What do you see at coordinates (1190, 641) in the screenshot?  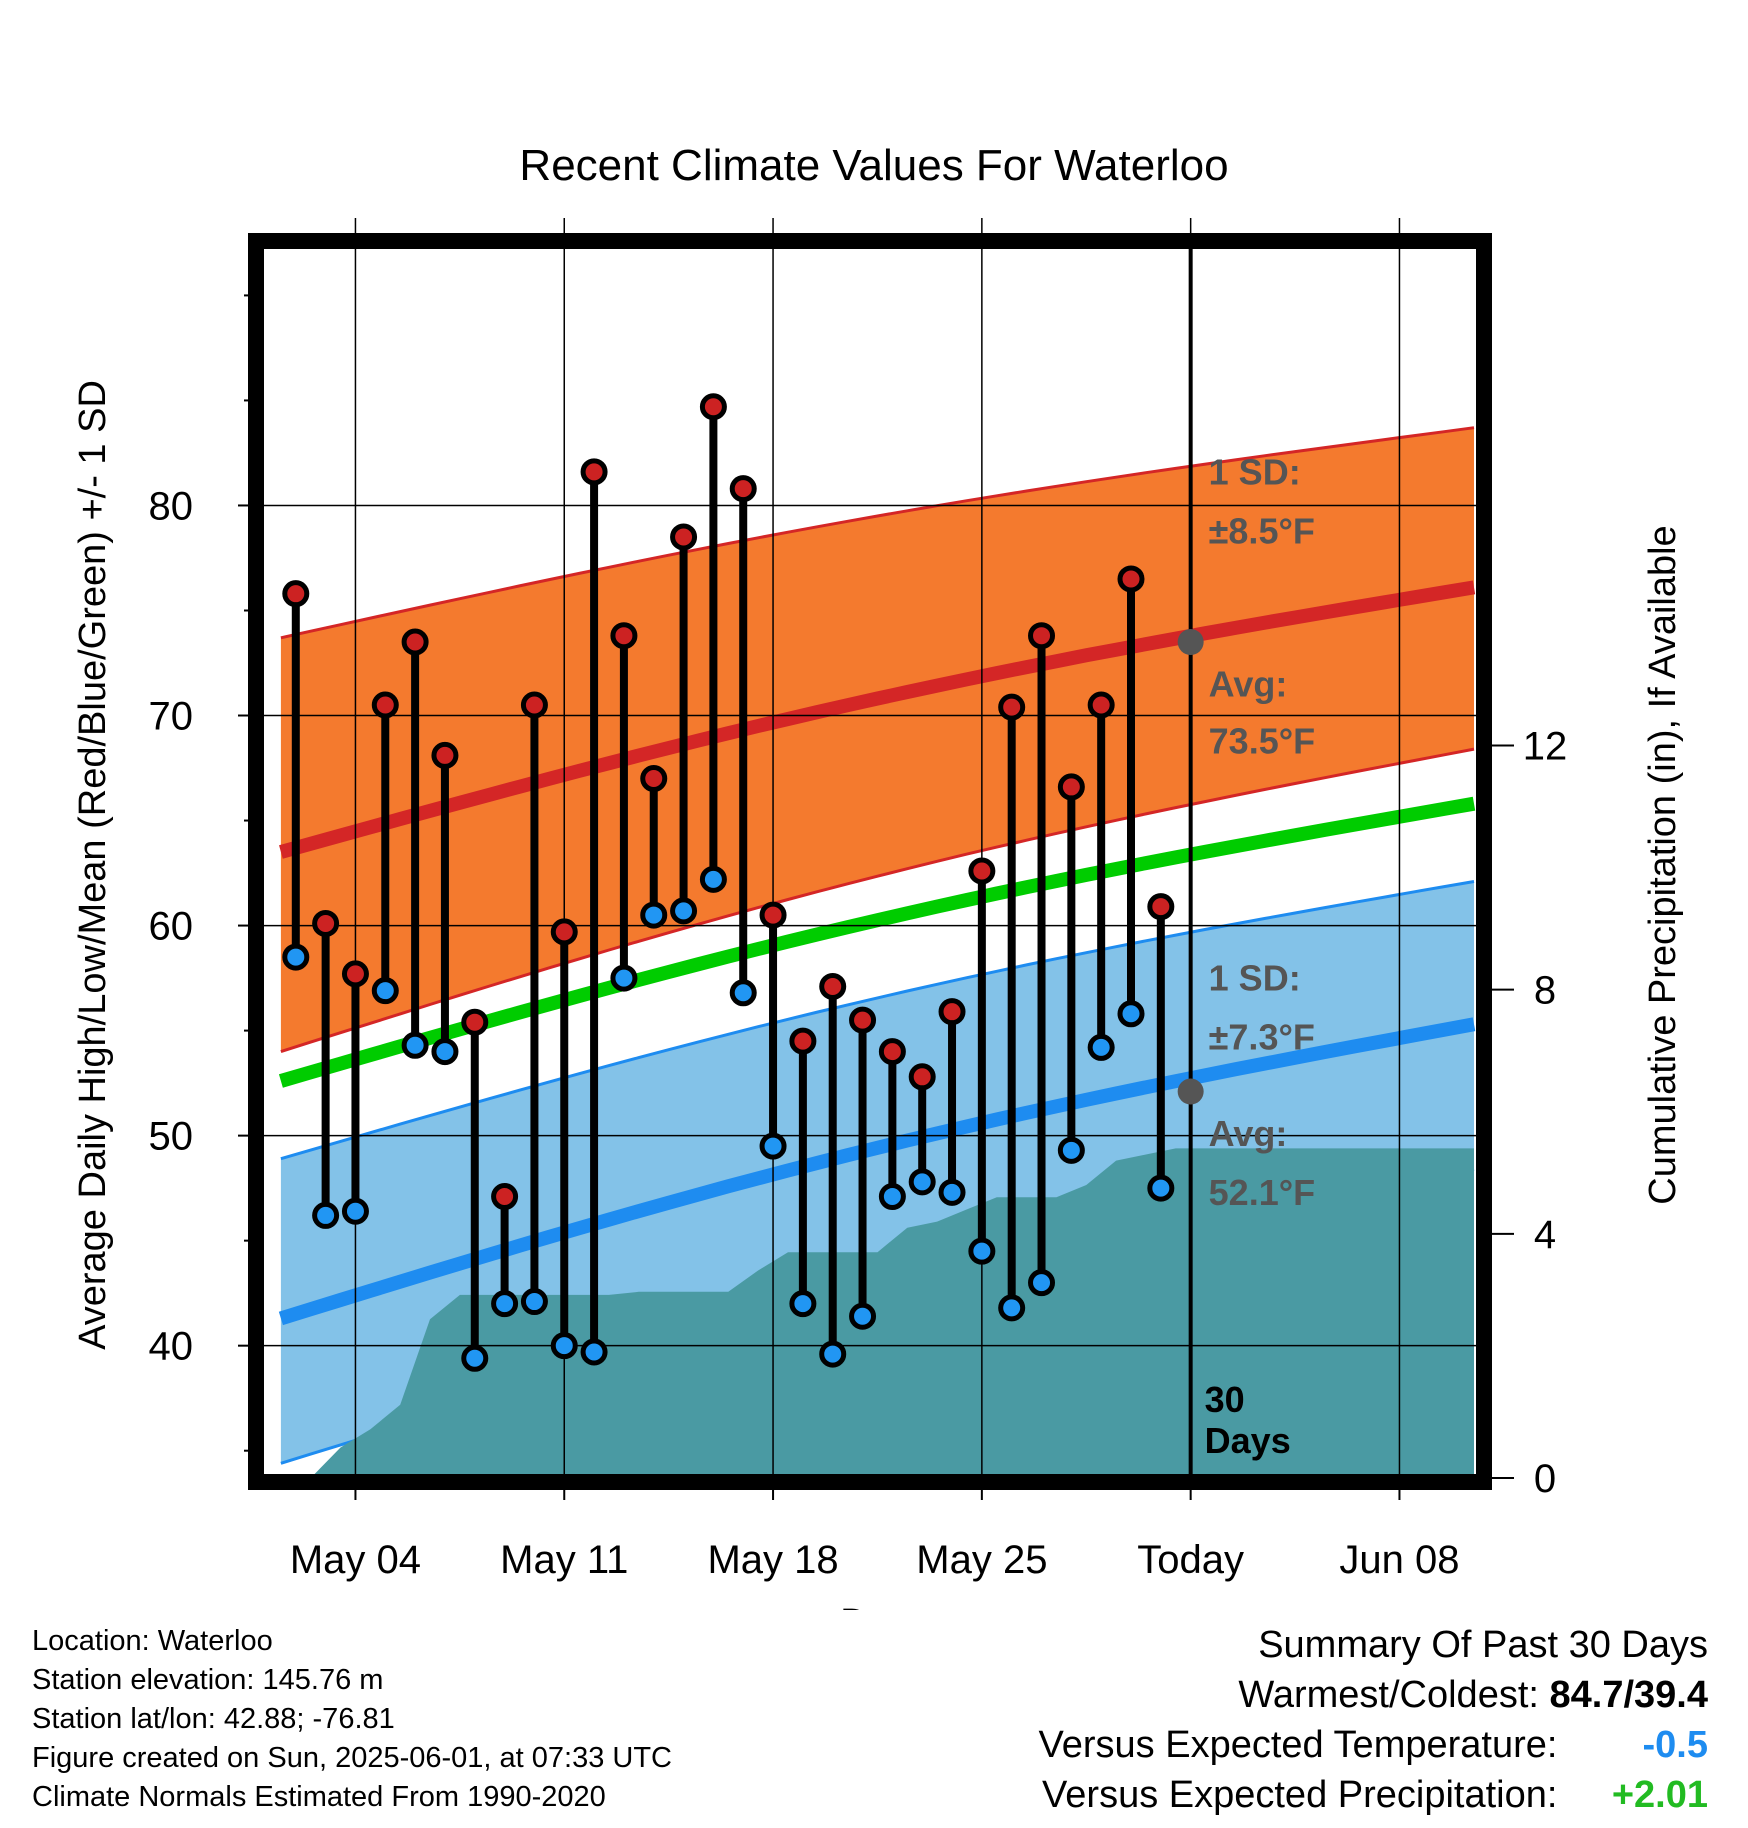 I see `today-high-avg-point` at bounding box center [1190, 641].